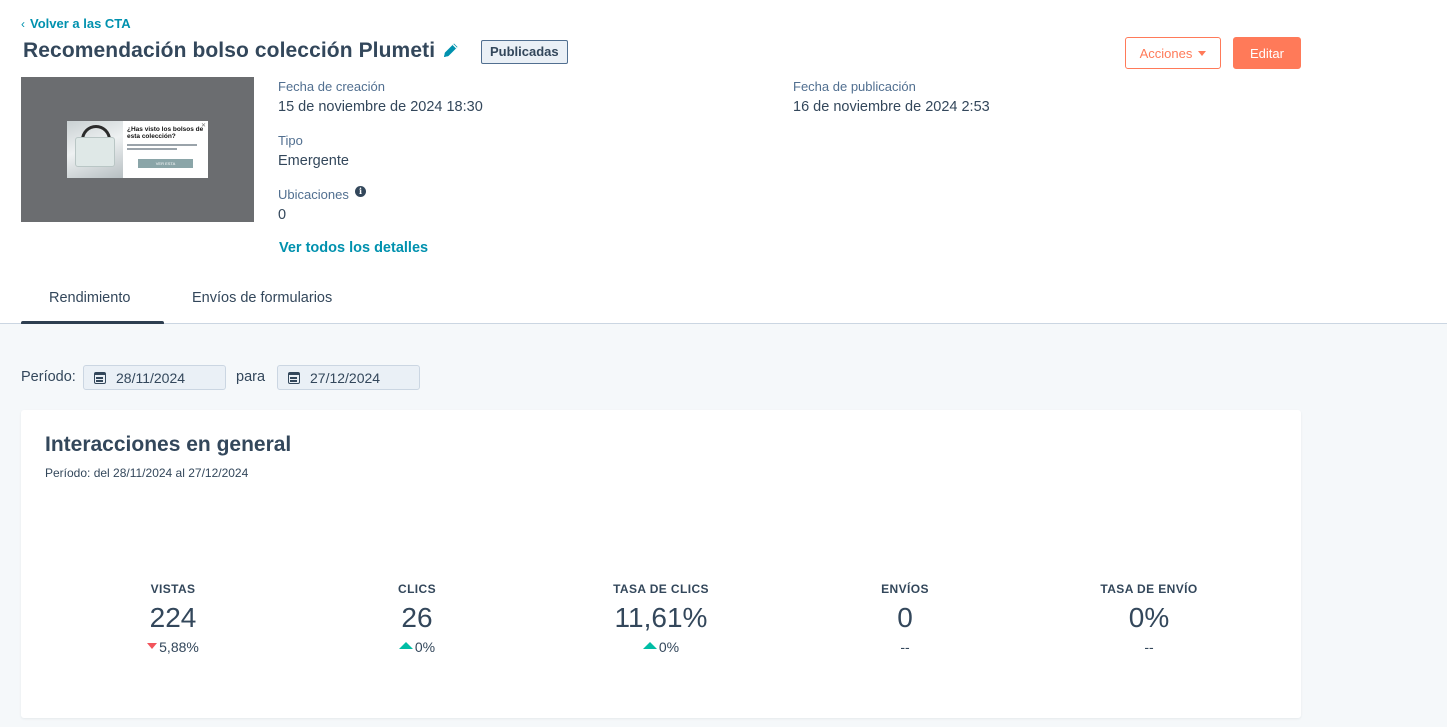  What do you see at coordinates (251, 377) in the screenshot?
I see `date-range-separator: para` at bounding box center [251, 377].